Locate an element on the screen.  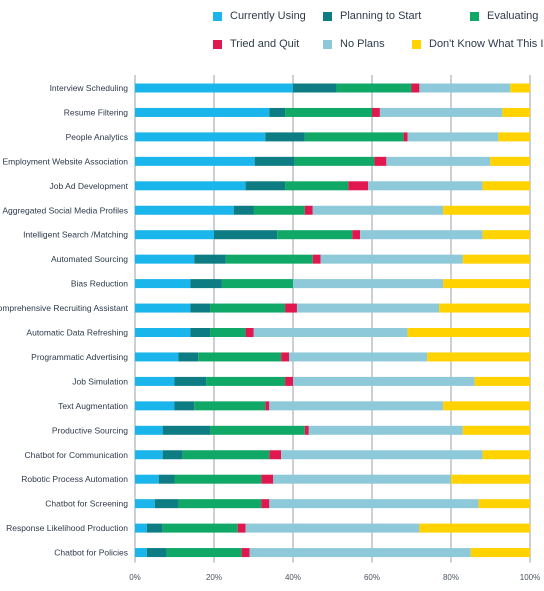
category-label: Text Augmentation is located at coordinates (93, 406).